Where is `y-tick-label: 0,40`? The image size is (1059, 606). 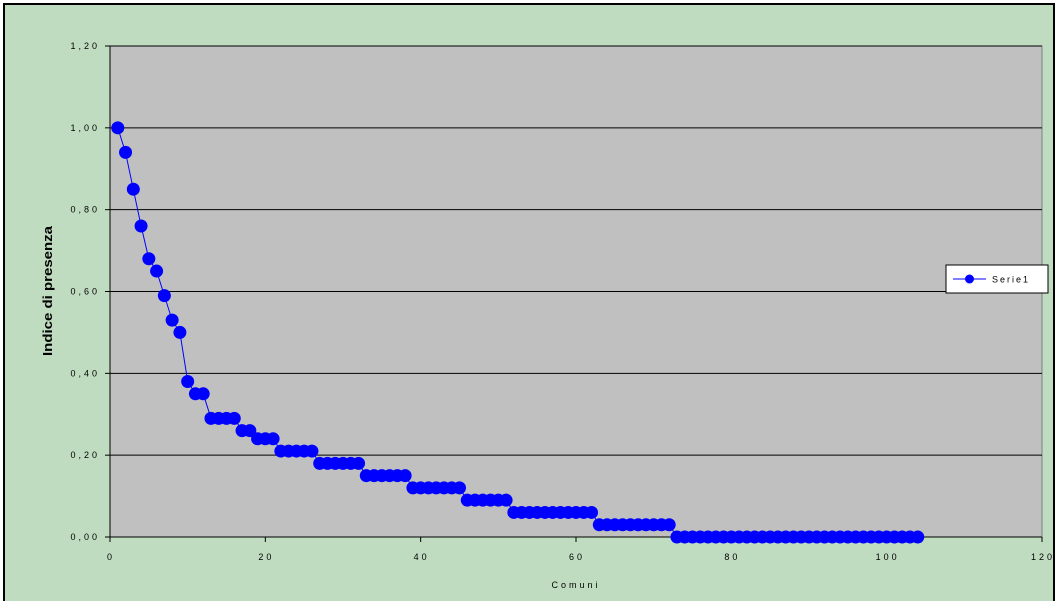
y-tick-label: 0,40 is located at coordinates (85, 373).